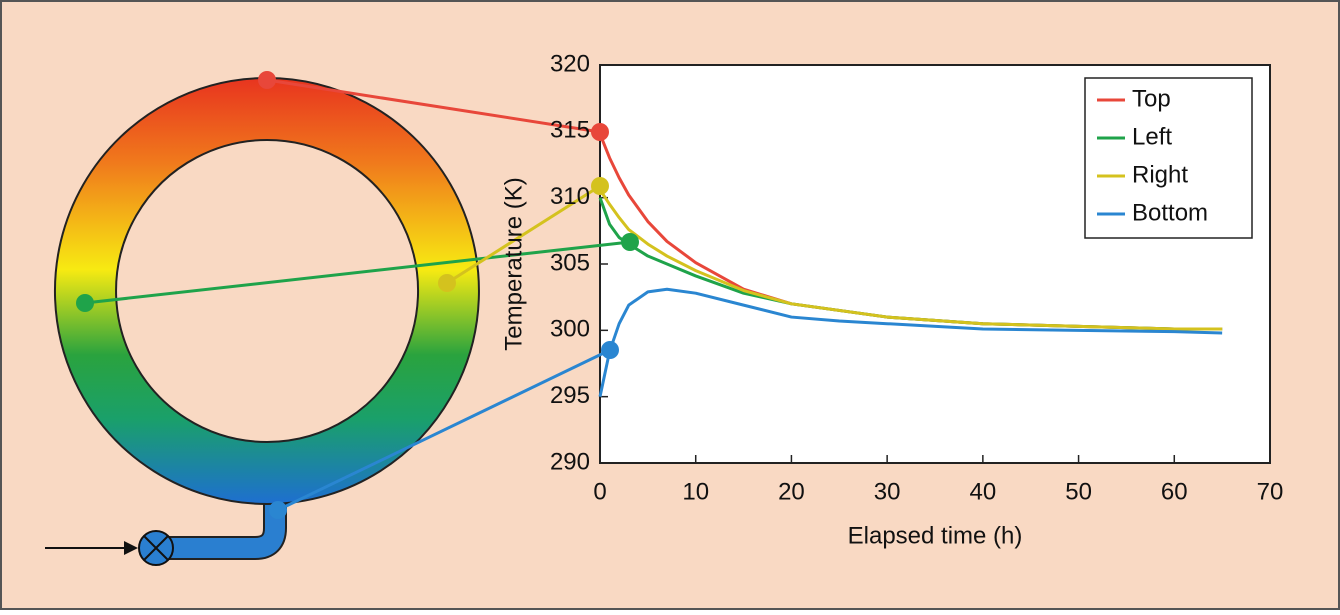  I want to click on pipe, so click(222, 529).